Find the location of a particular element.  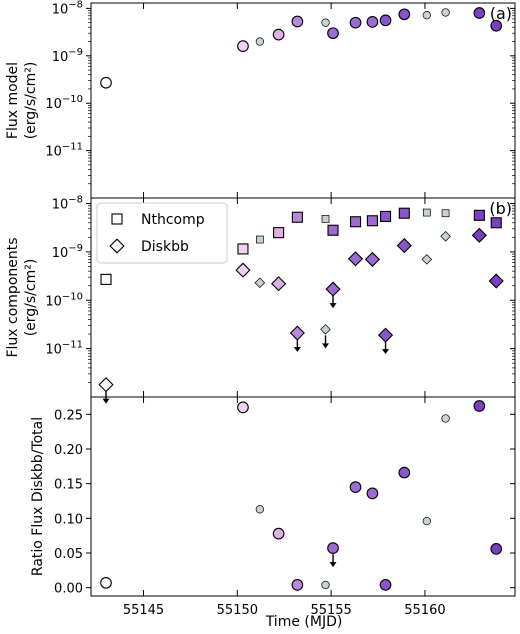

legend-box is located at coordinates (162, 233).